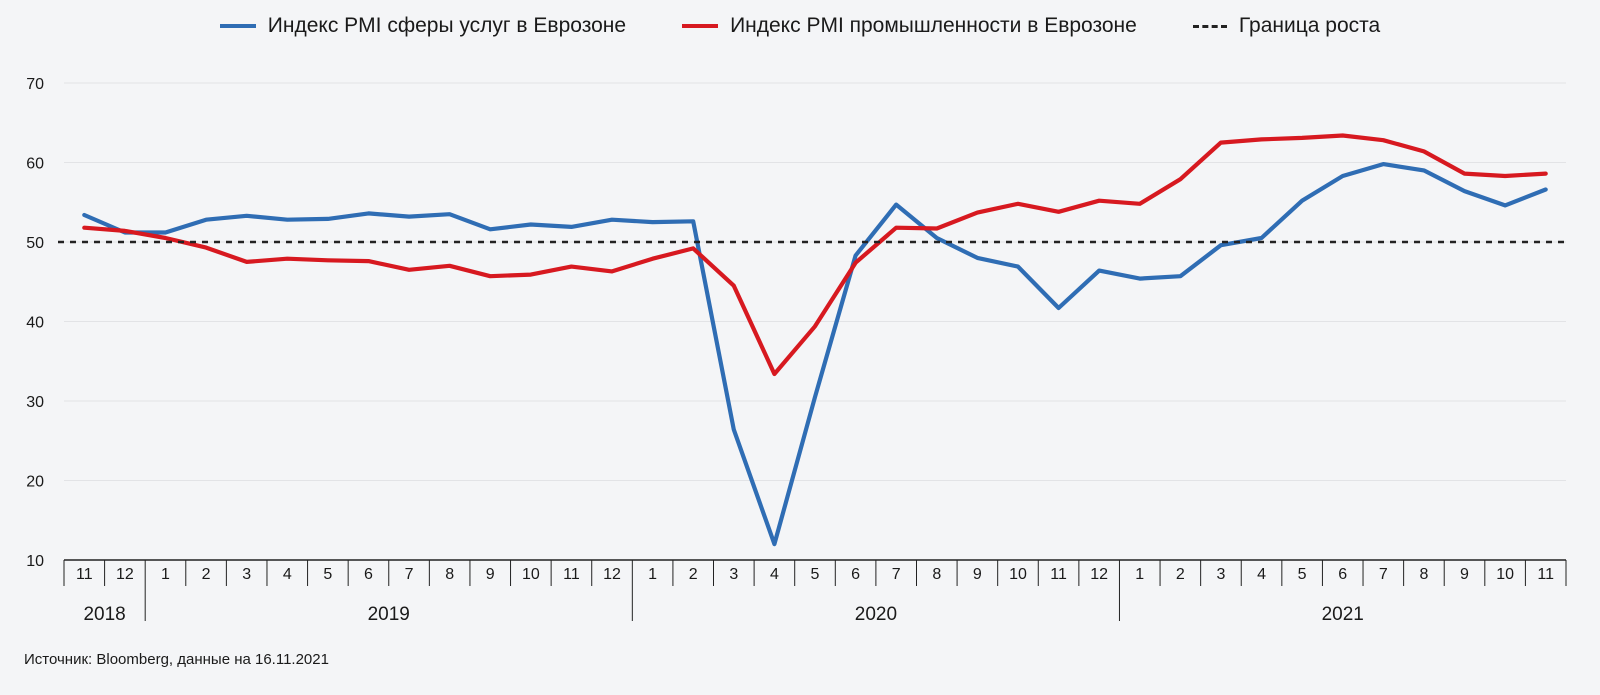  I want to click on legend-swatch-industry, so click(700, 26).